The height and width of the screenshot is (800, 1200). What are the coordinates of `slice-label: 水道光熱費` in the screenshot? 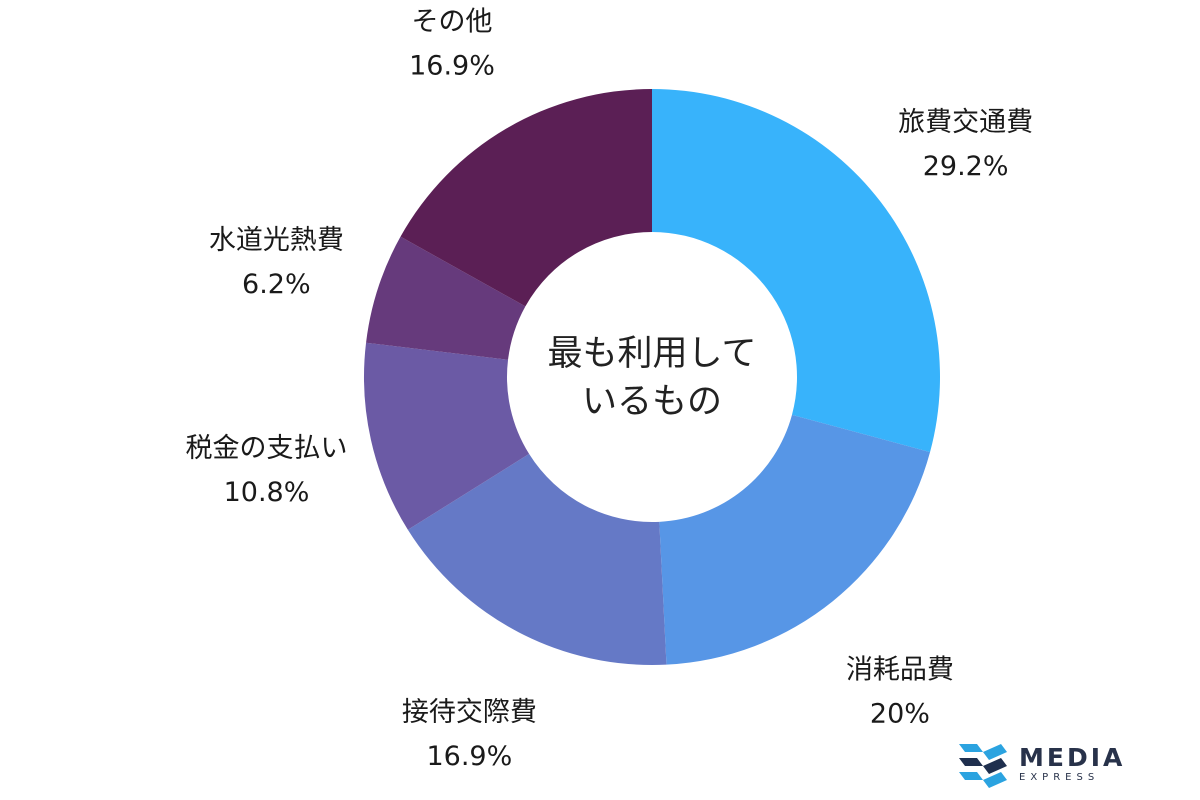 It's located at (276, 240).